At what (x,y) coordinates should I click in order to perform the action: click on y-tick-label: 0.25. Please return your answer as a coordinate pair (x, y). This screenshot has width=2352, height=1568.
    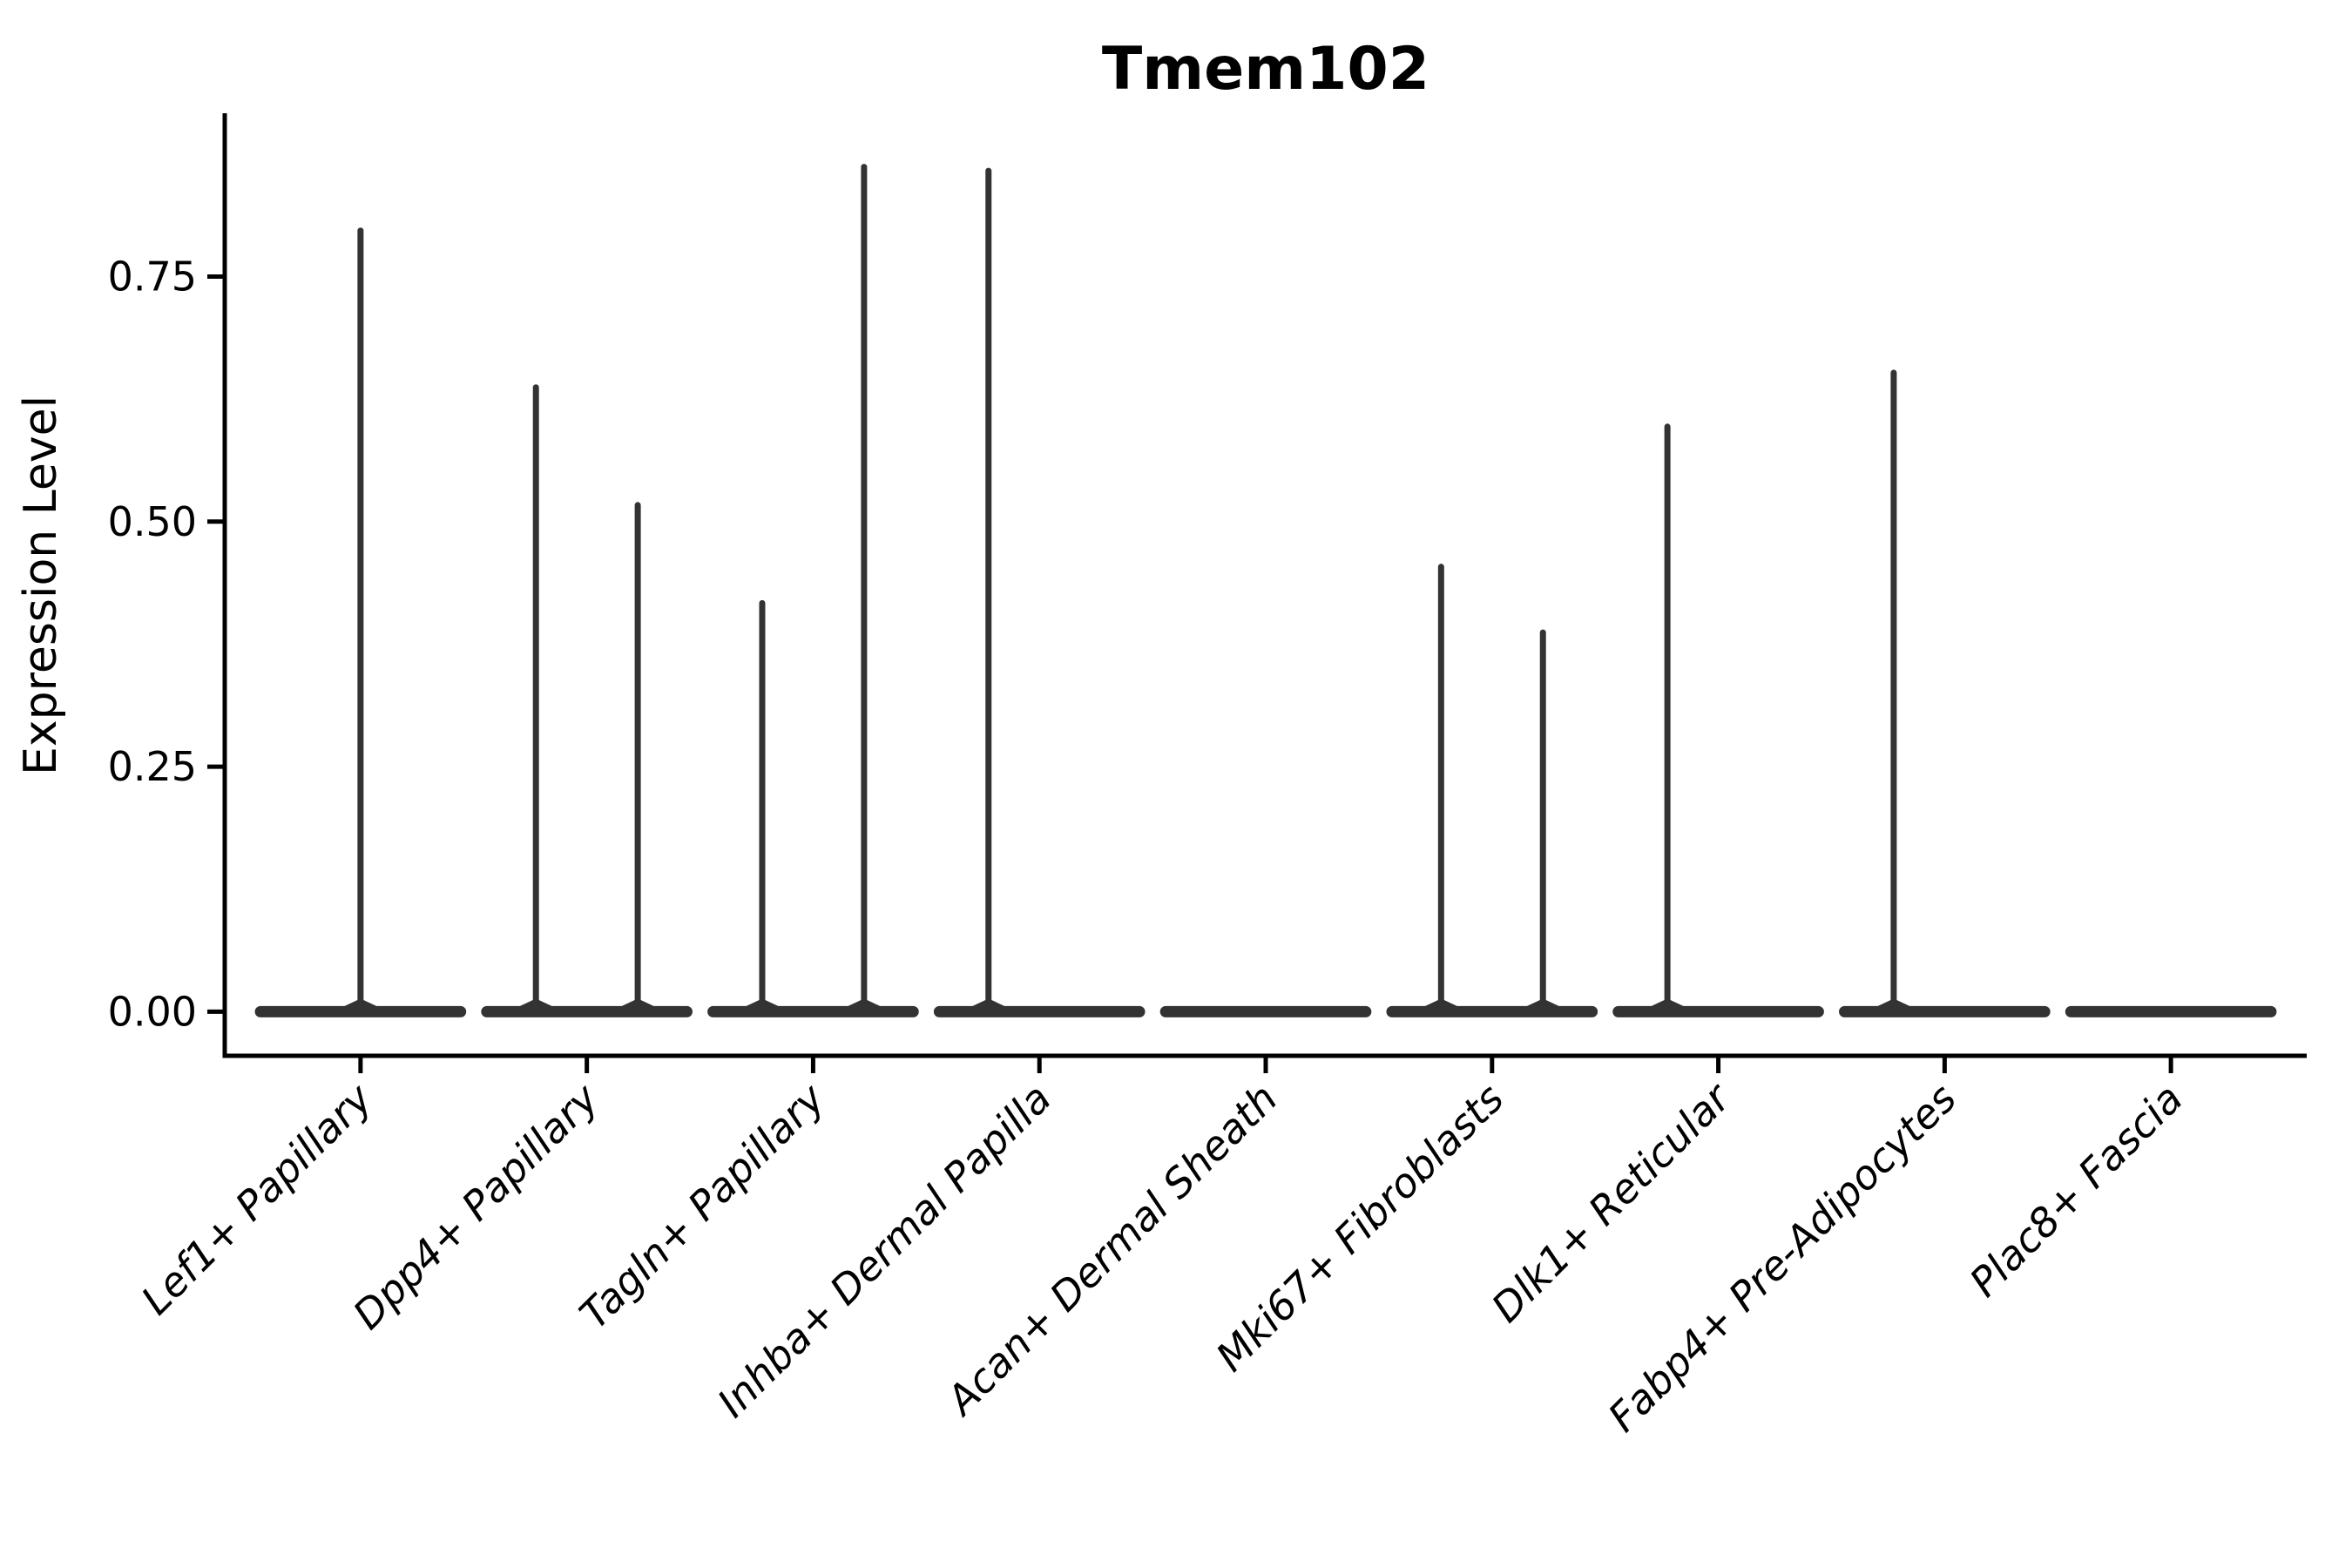
    Looking at the image, I should click on (152, 766).